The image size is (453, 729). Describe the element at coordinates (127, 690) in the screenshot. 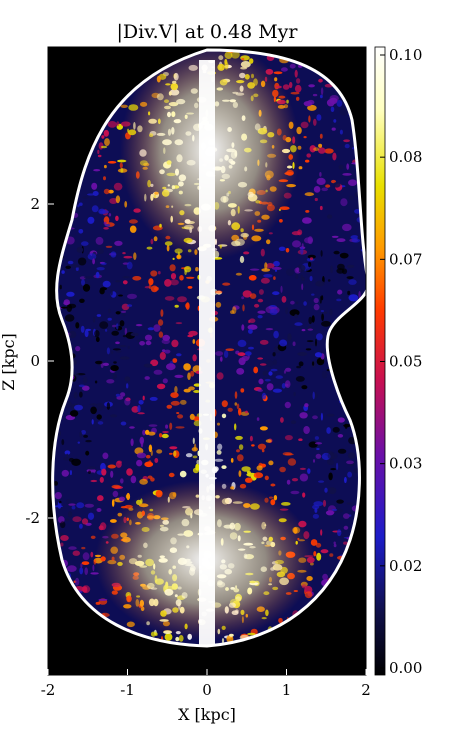

I see `x-tick-label: -1` at that location.